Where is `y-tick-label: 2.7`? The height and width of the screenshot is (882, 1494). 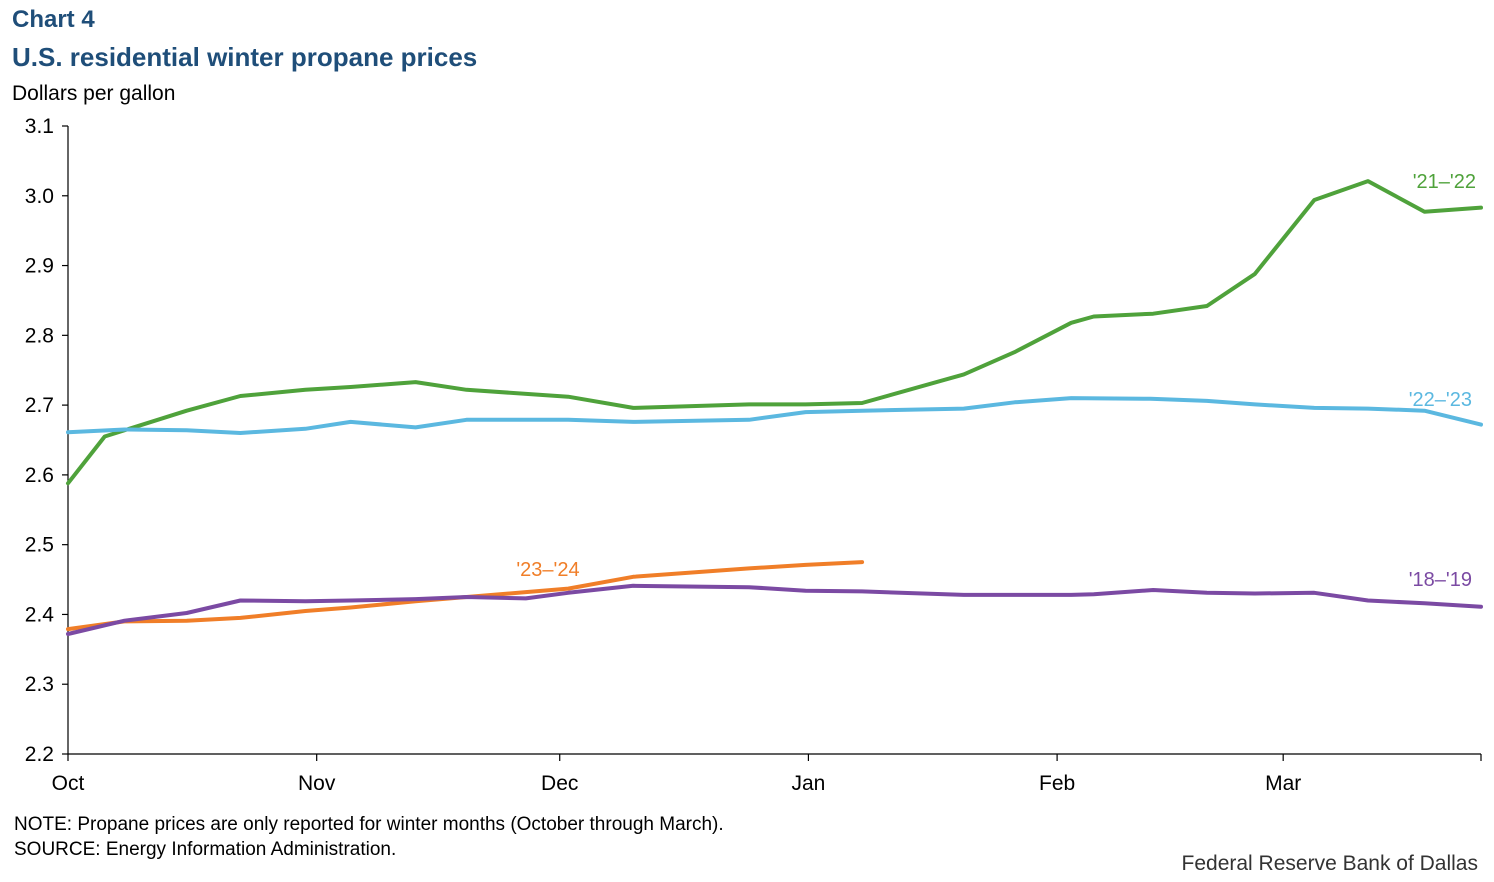
y-tick-label: 2.7 is located at coordinates (39, 405).